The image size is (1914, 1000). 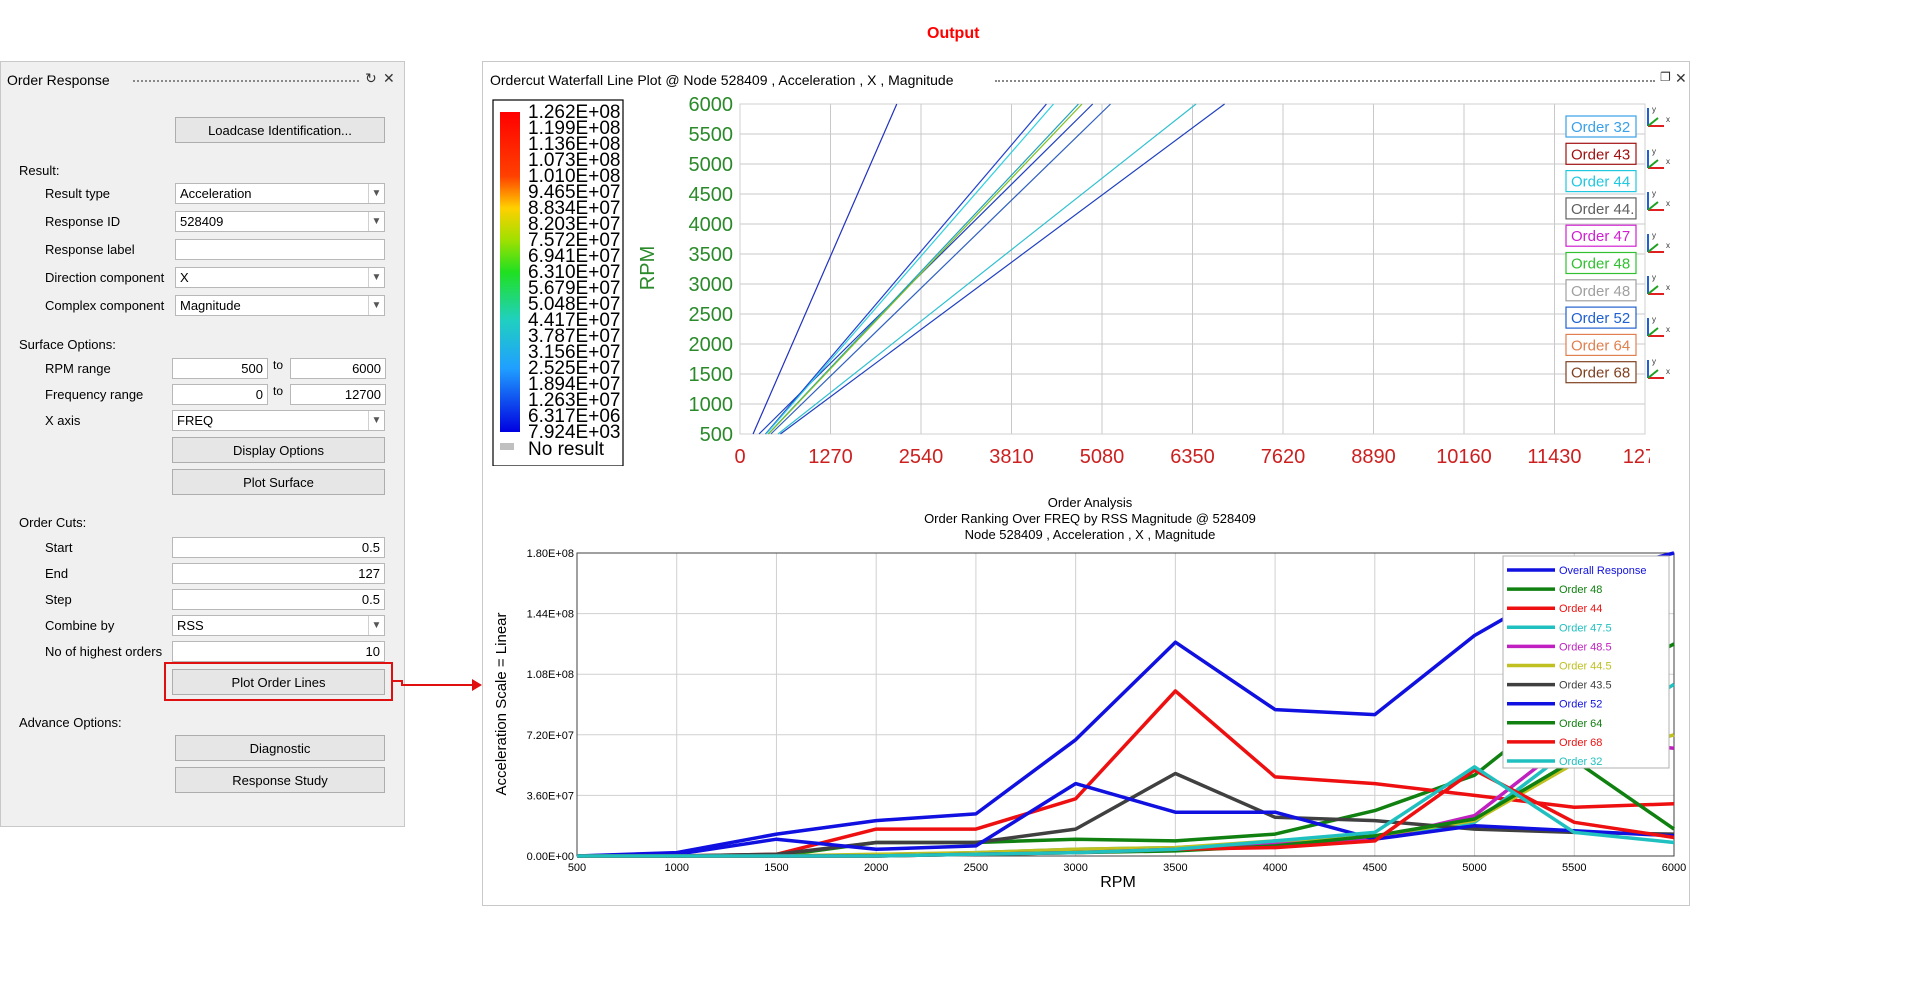 I want to click on plot-window-drag-handle, so click(x=1325, y=81).